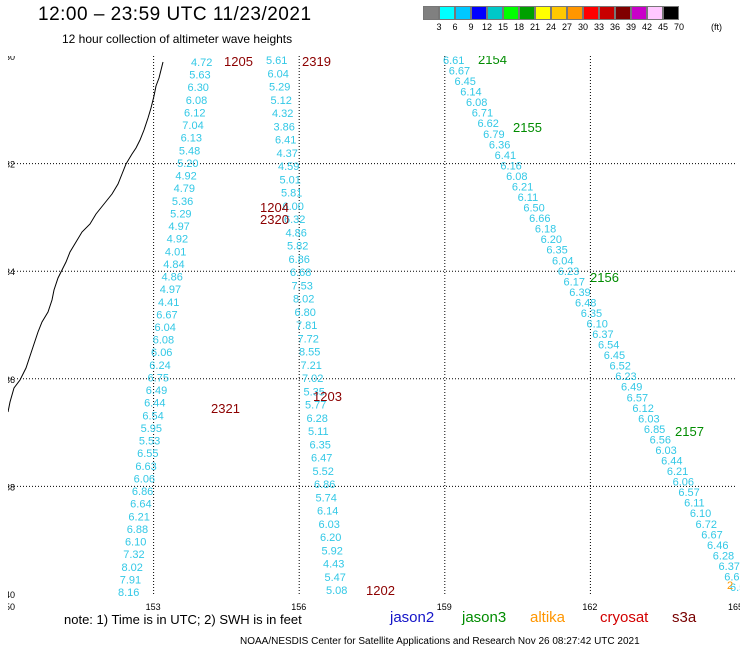  I want to click on swh-value: 3.86, so click(284, 127).